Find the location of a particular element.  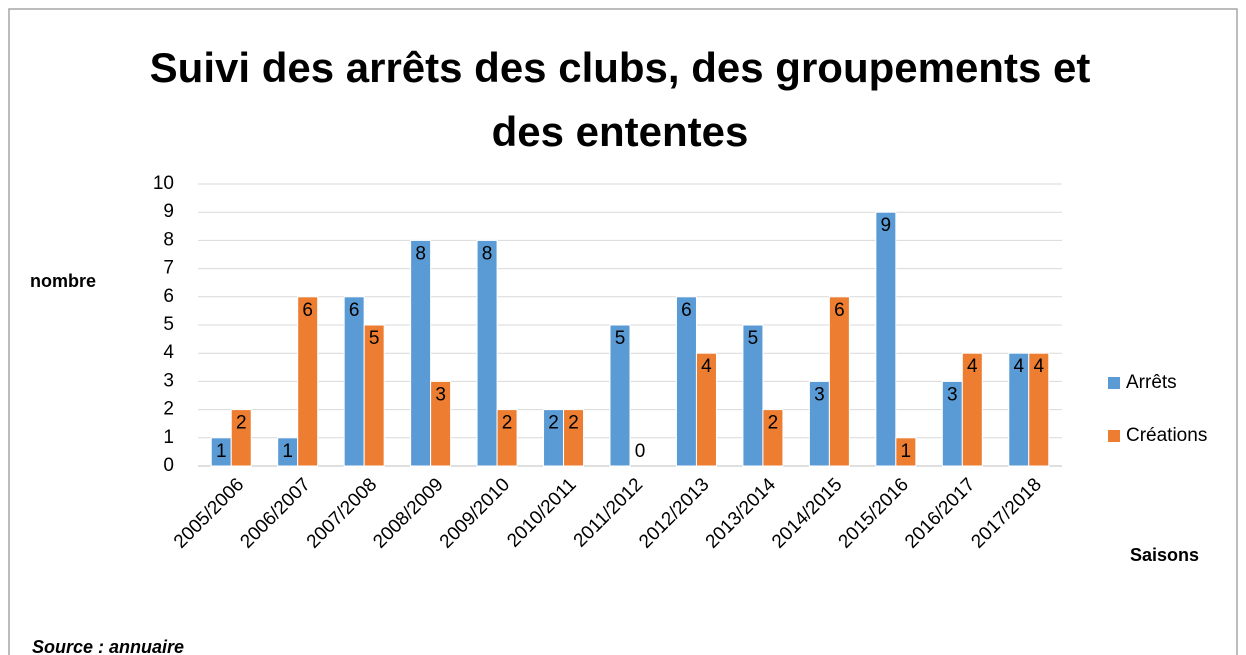

x-tick-label: 2013/2014 is located at coordinates (741, 513).